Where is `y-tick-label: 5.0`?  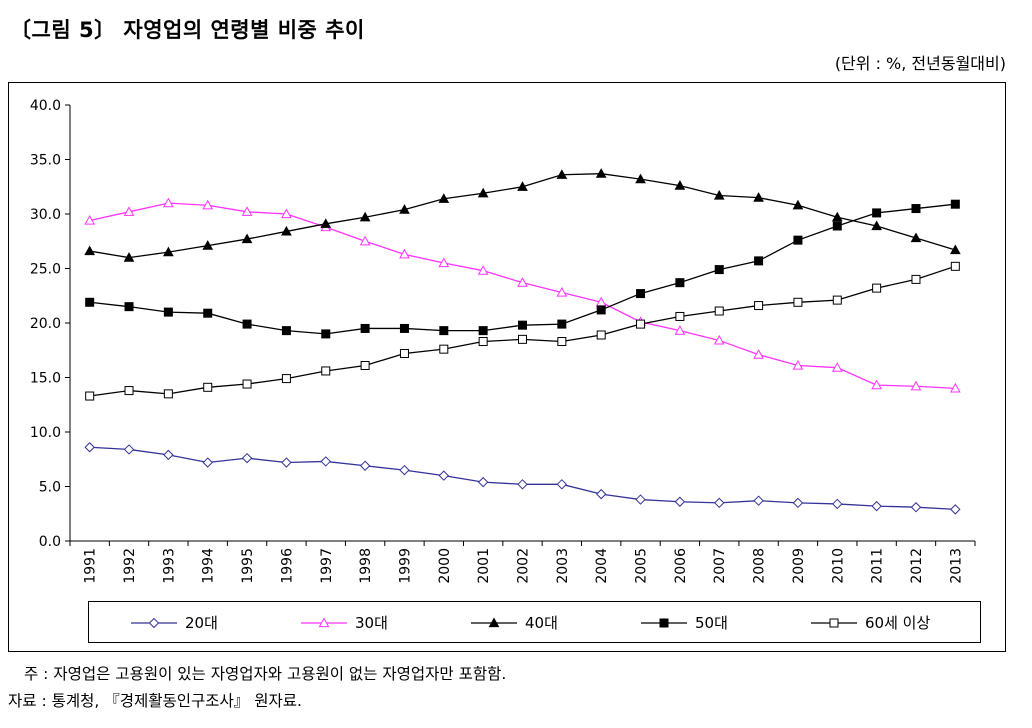 y-tick-label: 5.0 is located at coordinates (50, 488).